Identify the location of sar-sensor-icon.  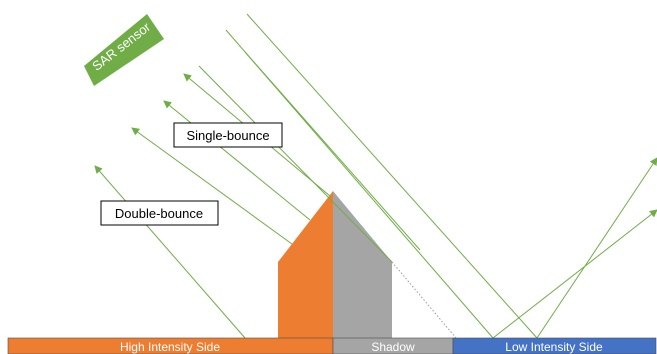
(124, 50).